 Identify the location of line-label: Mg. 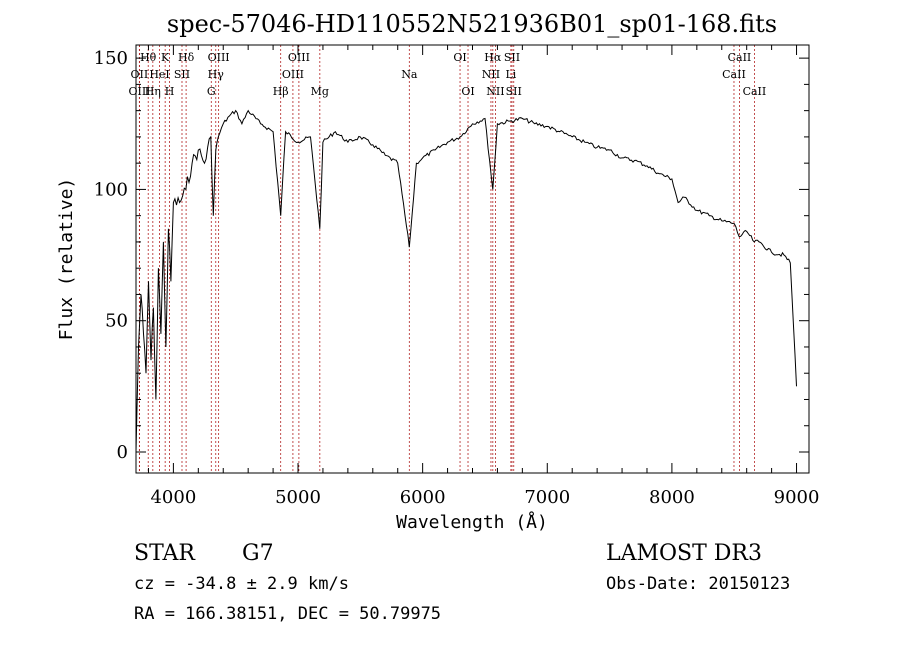
(320, 91).